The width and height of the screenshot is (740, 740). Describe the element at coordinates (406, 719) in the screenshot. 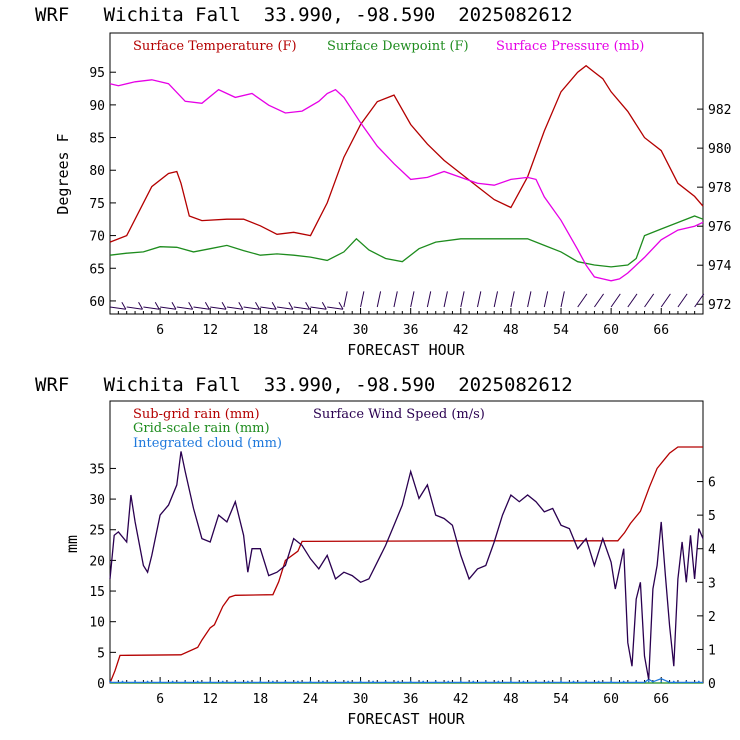

I see `bottom-x-axis-label: FORECAST HOUR` at that location.